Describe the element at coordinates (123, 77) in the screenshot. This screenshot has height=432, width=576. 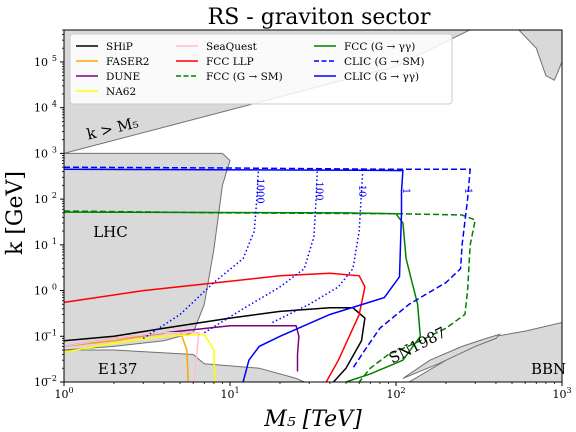
I see `legend-label: DUNE` at that location.